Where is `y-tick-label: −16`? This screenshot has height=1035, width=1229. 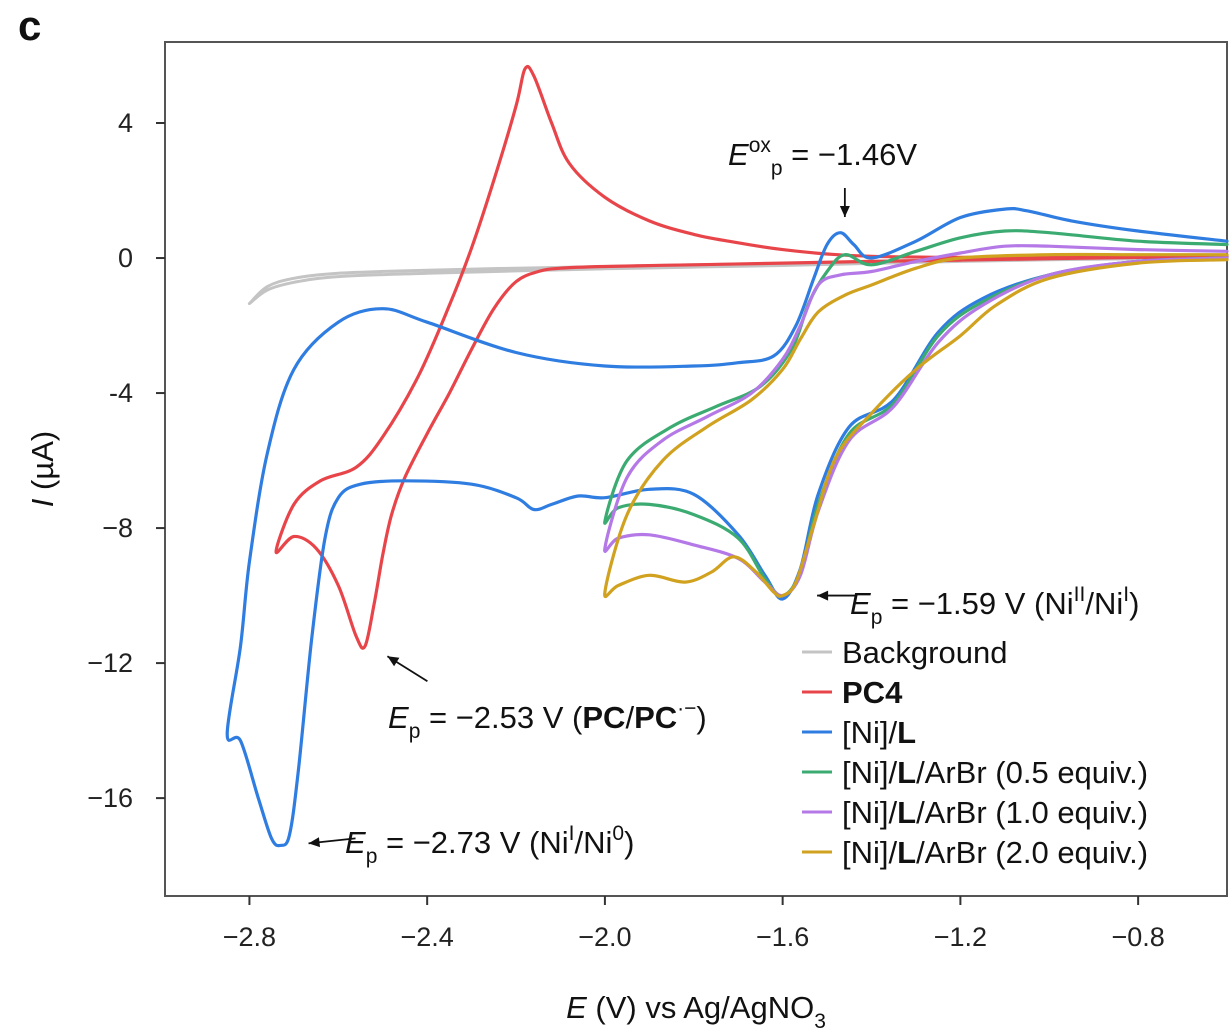
y-tick-label: −16 is located at coordinates (110, 798).